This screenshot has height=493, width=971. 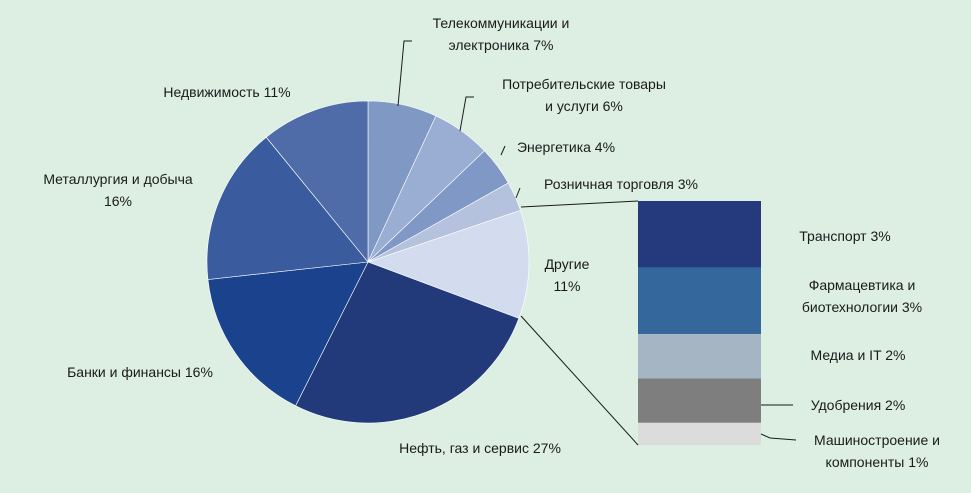 What do you see at coordinates (480, 448) in the screenshot?
I see `slice-label-5: Нефть, газ и сервис 27%` at bounding box center [480, 448].